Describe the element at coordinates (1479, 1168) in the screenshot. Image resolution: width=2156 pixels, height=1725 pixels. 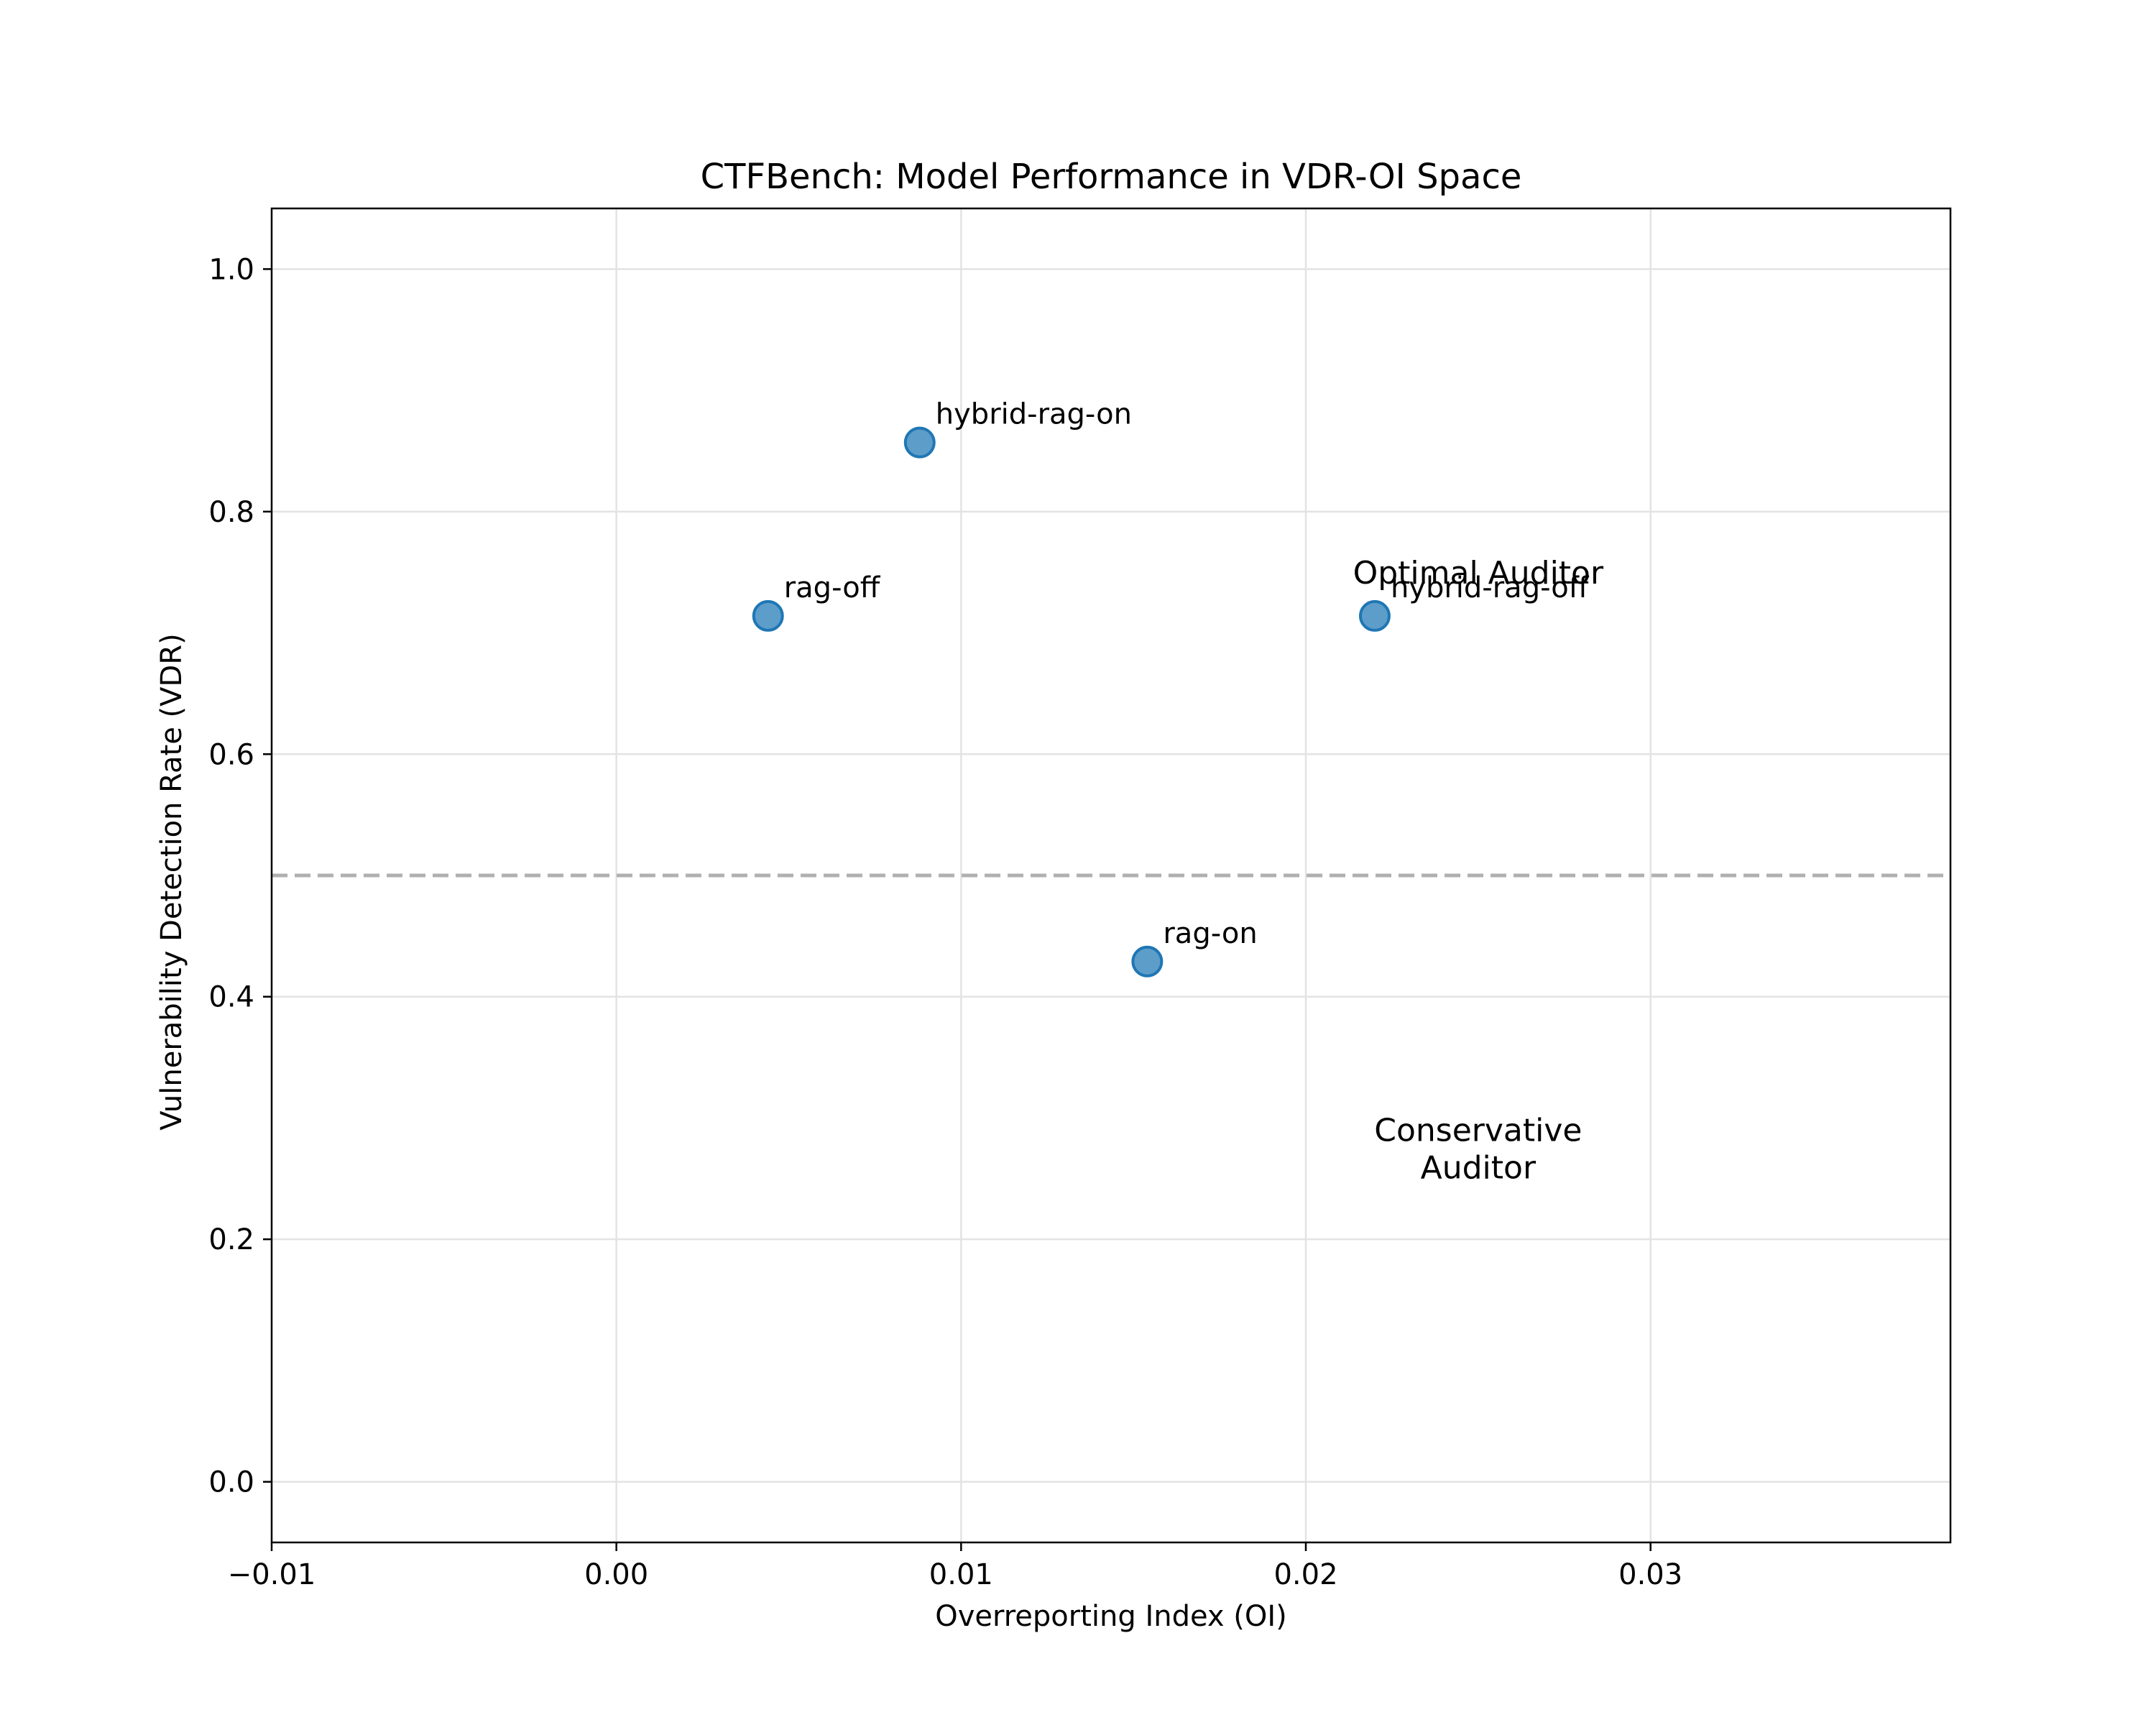
I see `region-annotation: Auditor` at that location.